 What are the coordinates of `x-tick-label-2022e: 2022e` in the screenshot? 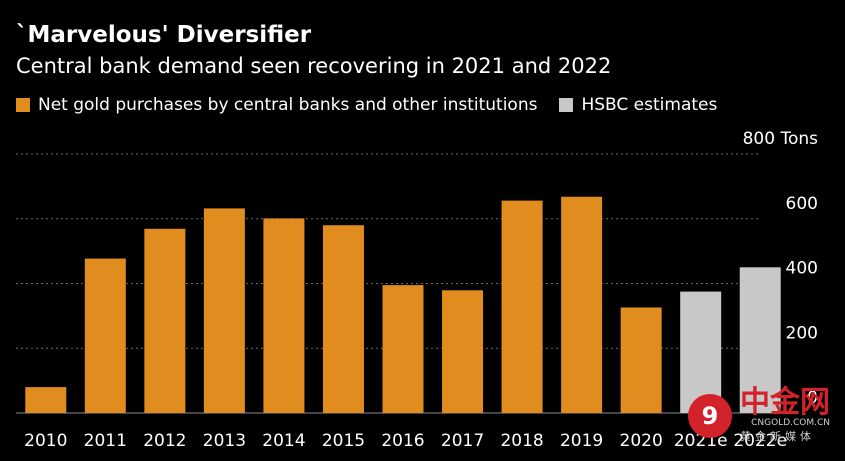 It's located at (760, 441).